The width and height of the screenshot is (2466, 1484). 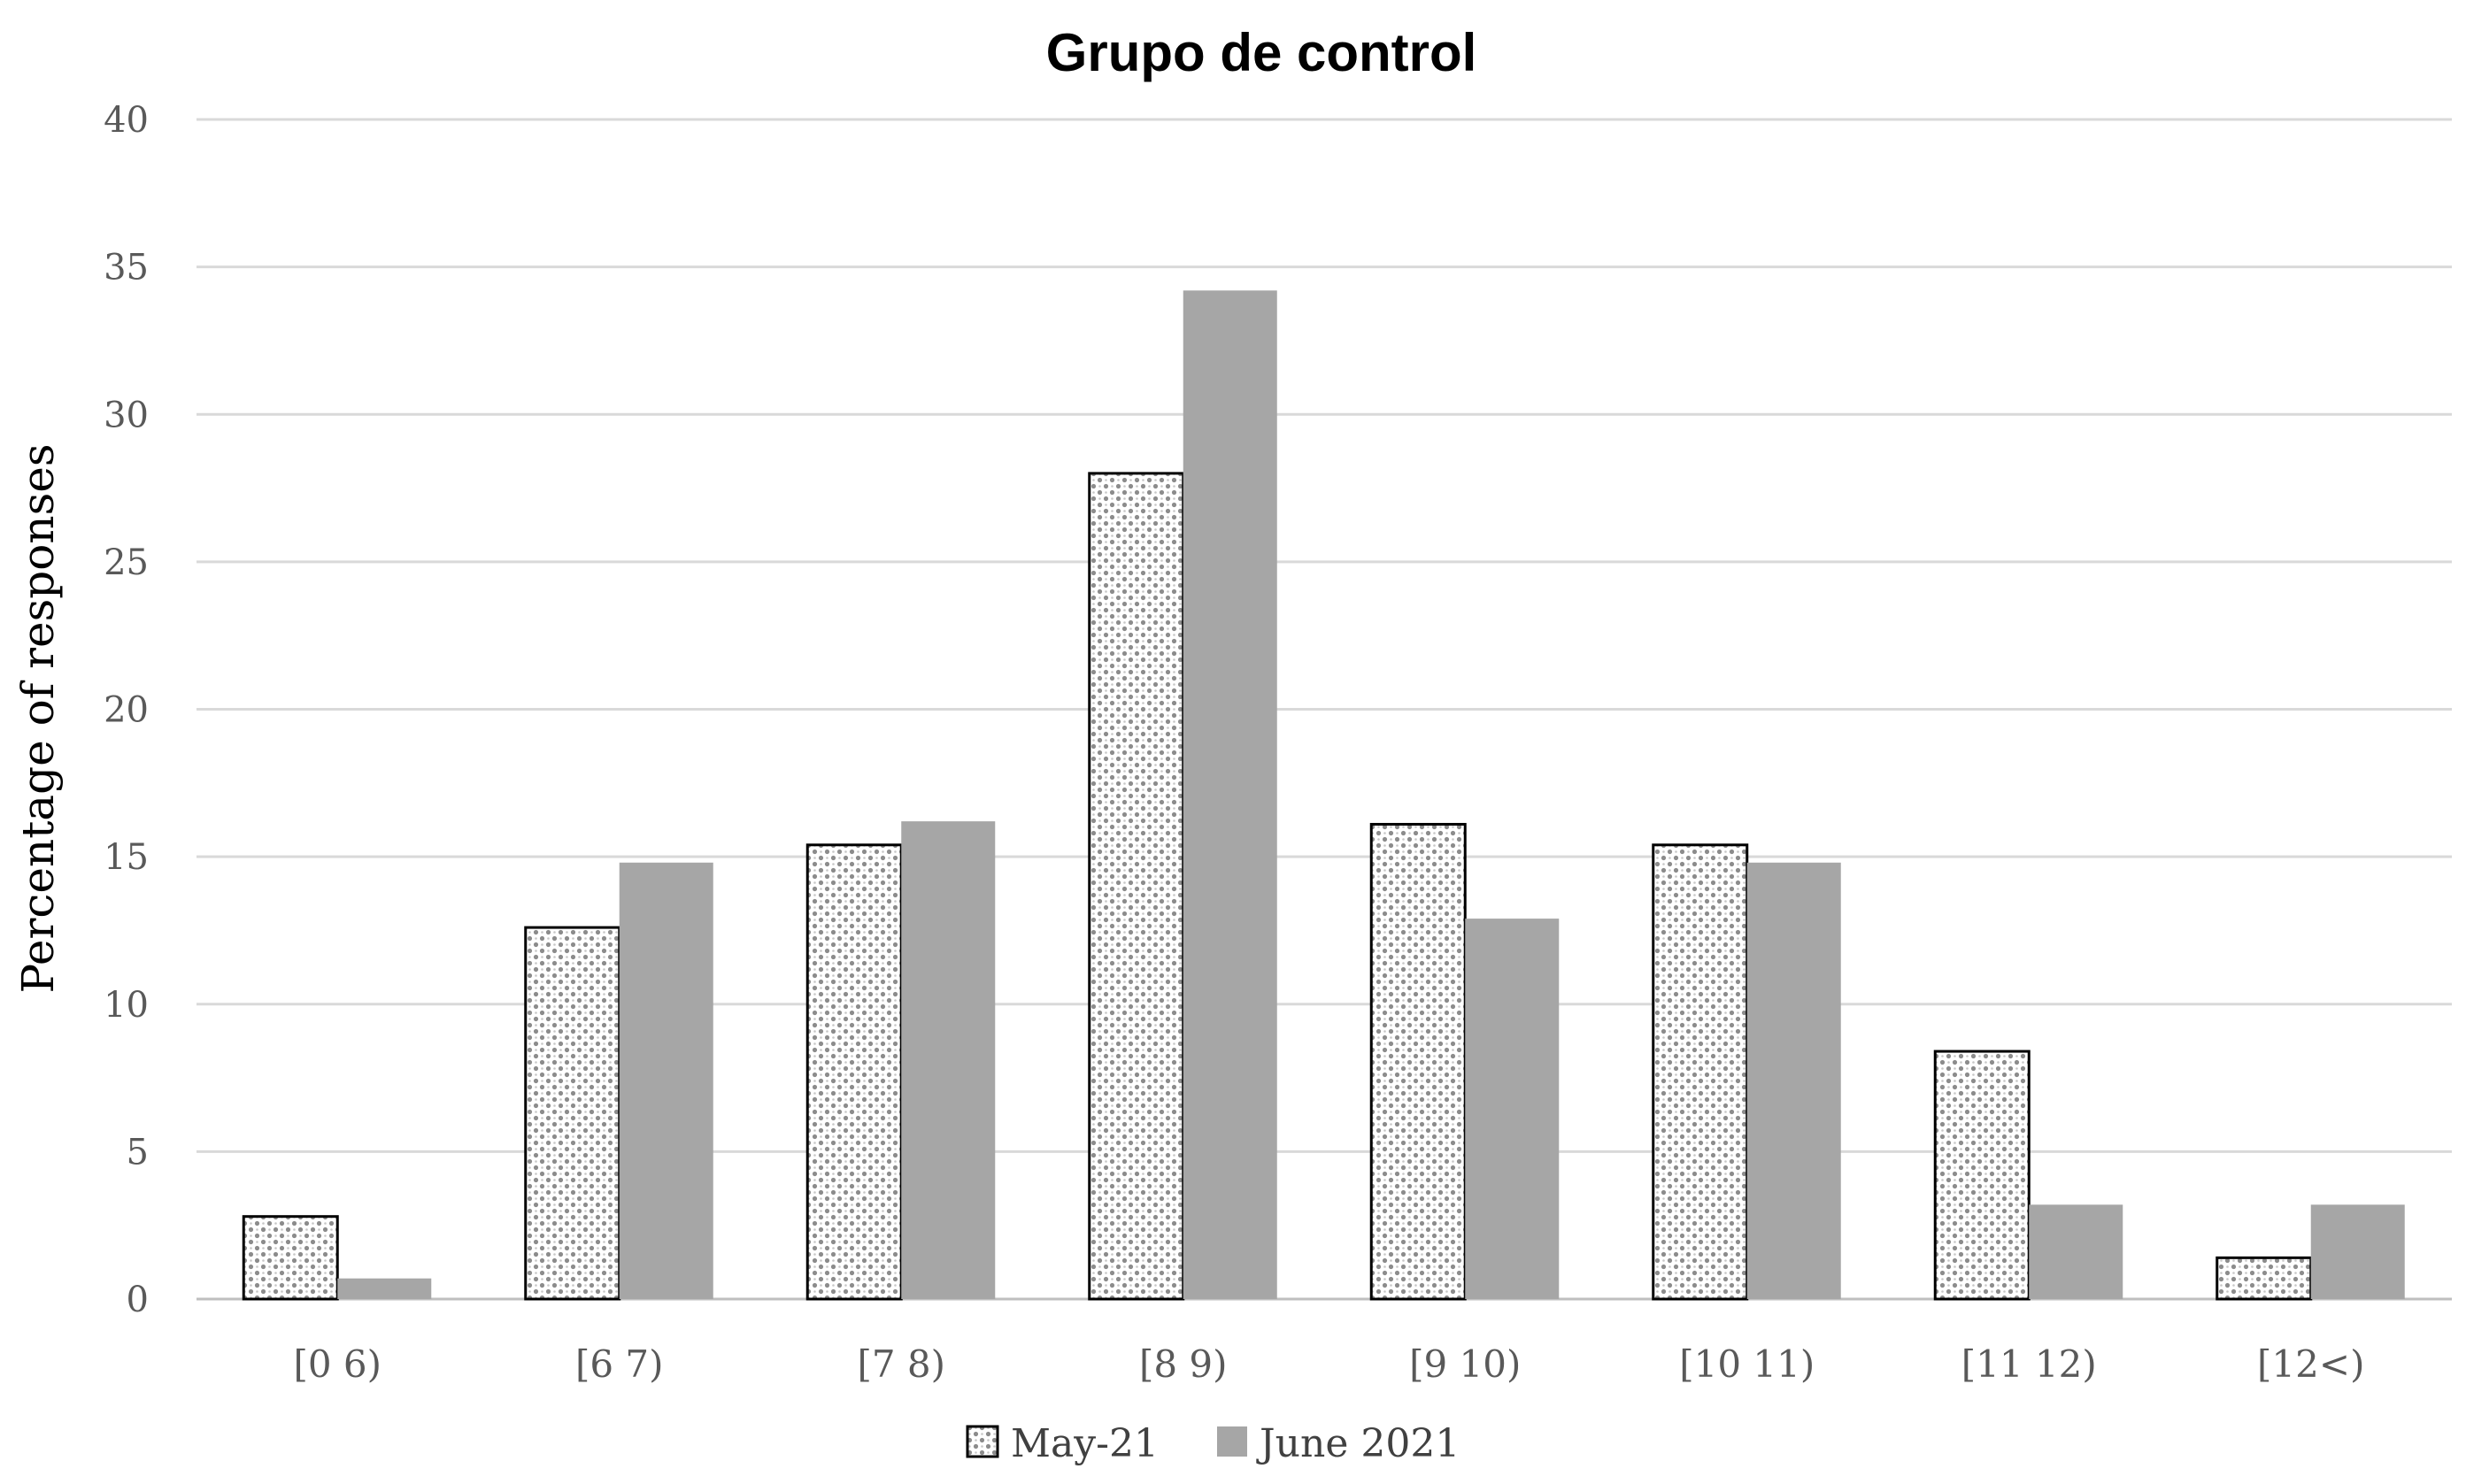 What do you see at coordinates (2029, 1364) in the screenshot?
I see `x-tick-label: [11 12)` at bounding box center [2029, 1364].